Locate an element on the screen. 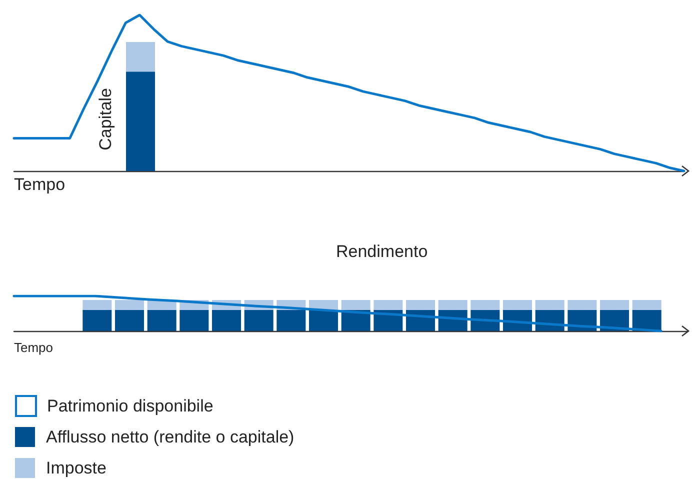  legend-label: Afflusso netto (rendite o capitale) is located at coordinates (170, 437).